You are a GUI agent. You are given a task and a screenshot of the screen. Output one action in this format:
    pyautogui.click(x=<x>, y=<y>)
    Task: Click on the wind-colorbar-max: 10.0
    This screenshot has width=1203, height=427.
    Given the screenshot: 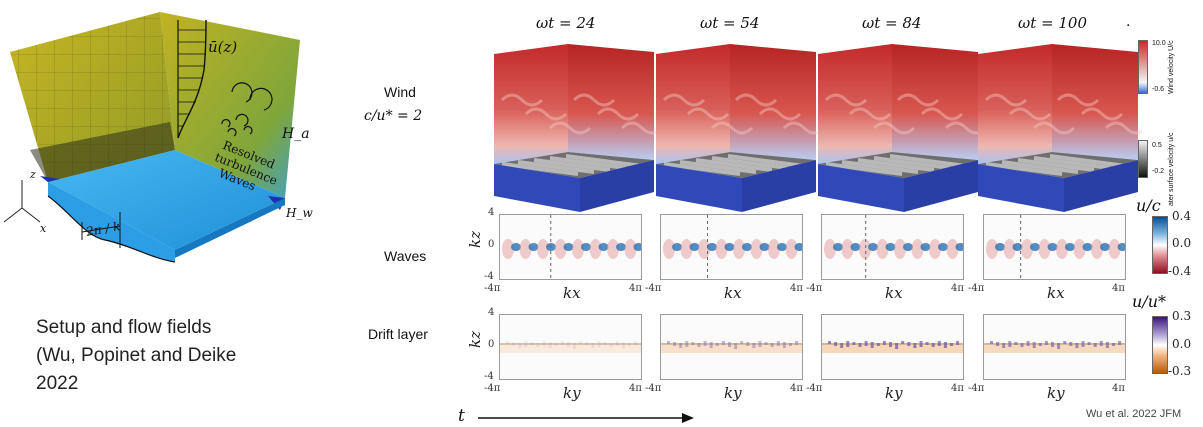 What is the action you would take?
    pyautogui.click(x=1159, y=43)
    